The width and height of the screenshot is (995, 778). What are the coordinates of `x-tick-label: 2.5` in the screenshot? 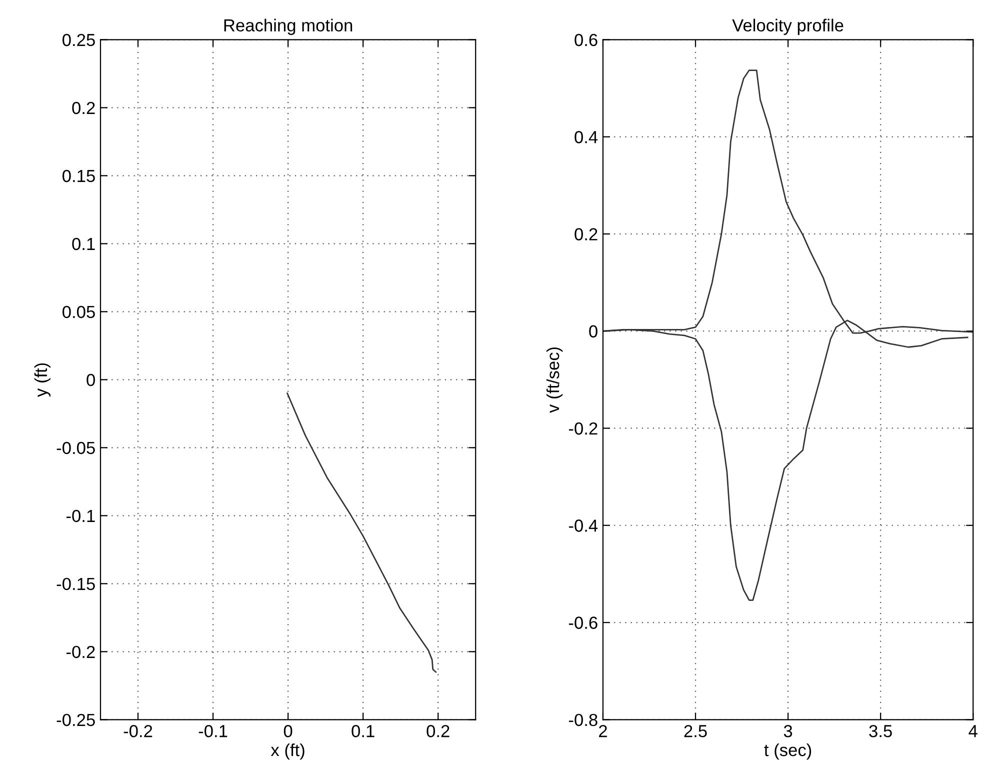 It's located at (695, 731).